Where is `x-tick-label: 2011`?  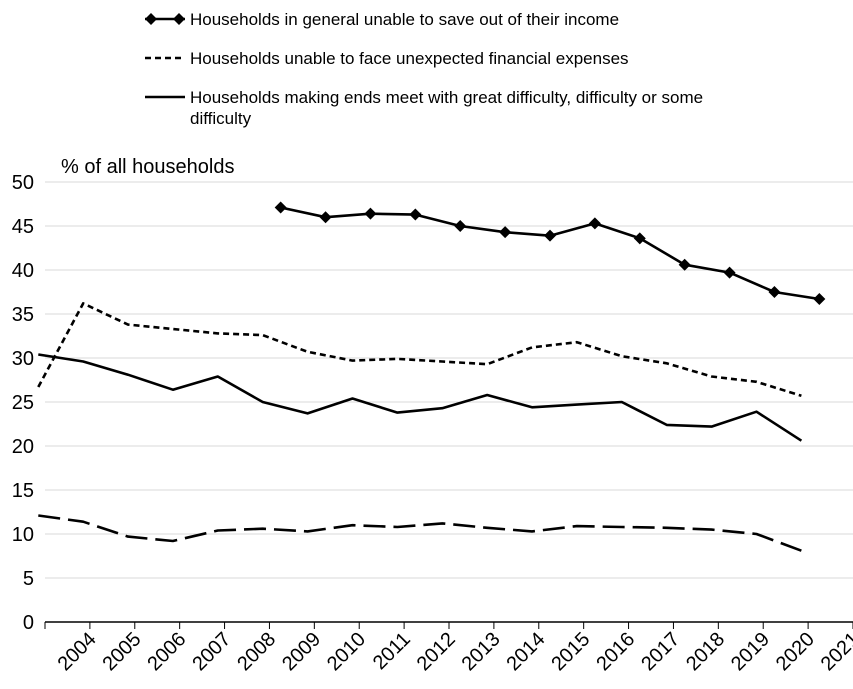 x-tick-label: 2011 is located at coordinates (392, 651).